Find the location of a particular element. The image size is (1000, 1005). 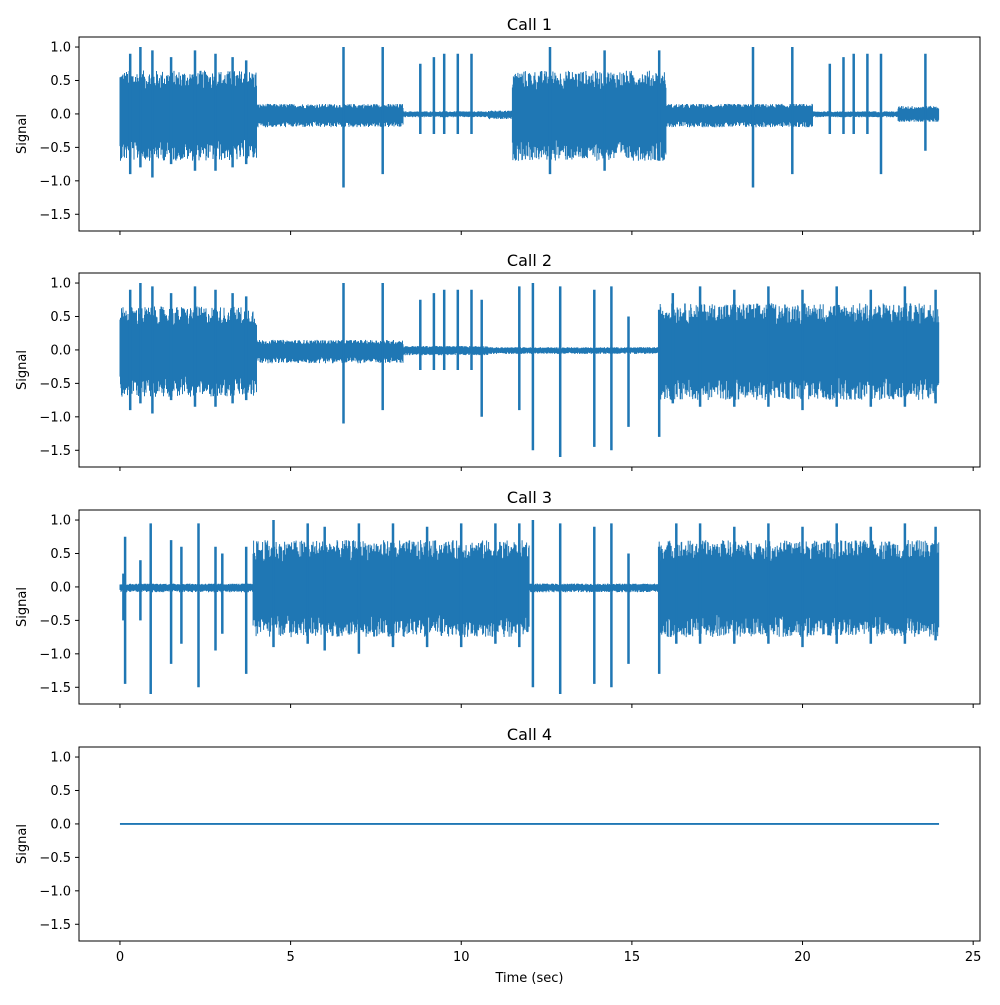

subplot-title: Call 4 is located at coordinates (529, 734).